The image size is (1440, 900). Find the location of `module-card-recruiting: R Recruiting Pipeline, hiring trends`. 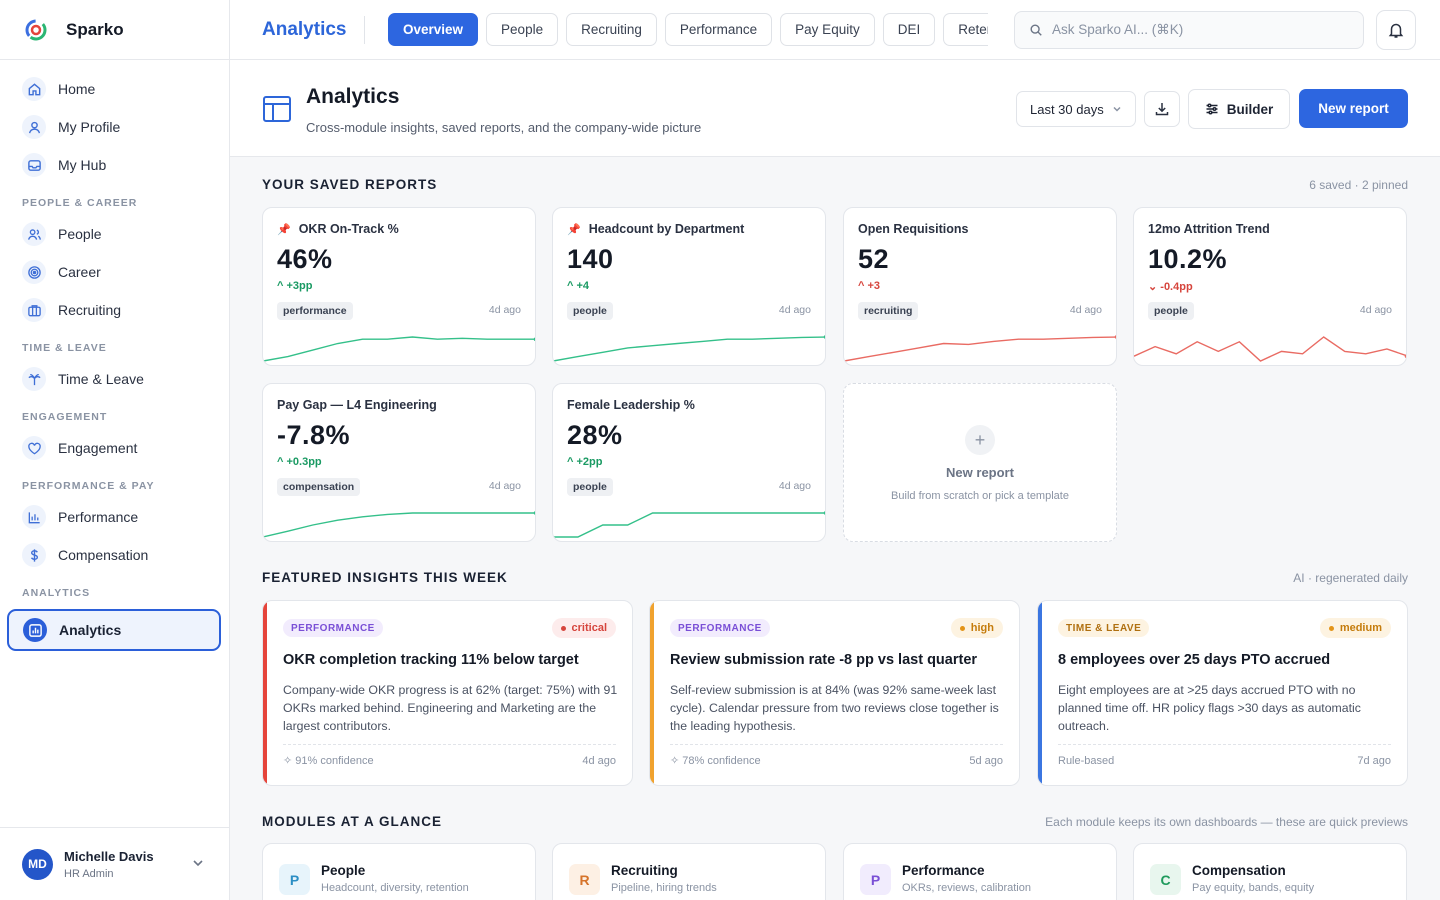

module-card-recruiting: R Recruiting Pipeline, hiring trends is located at coordinates (689, 871).